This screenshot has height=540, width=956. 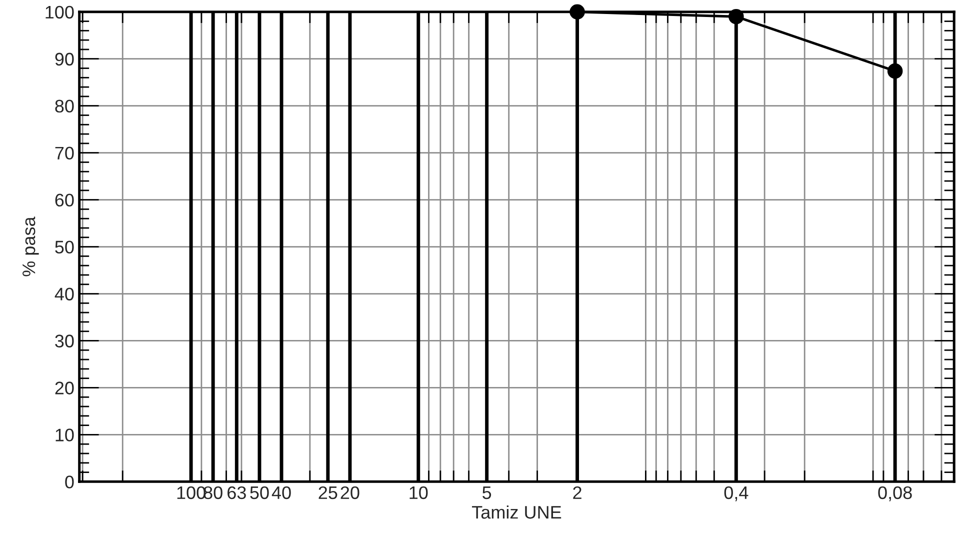 What do you see at coordinates (350, 493) in the screenshot?
I see `x-tick-label: 20` at bounding box center [350, 493].